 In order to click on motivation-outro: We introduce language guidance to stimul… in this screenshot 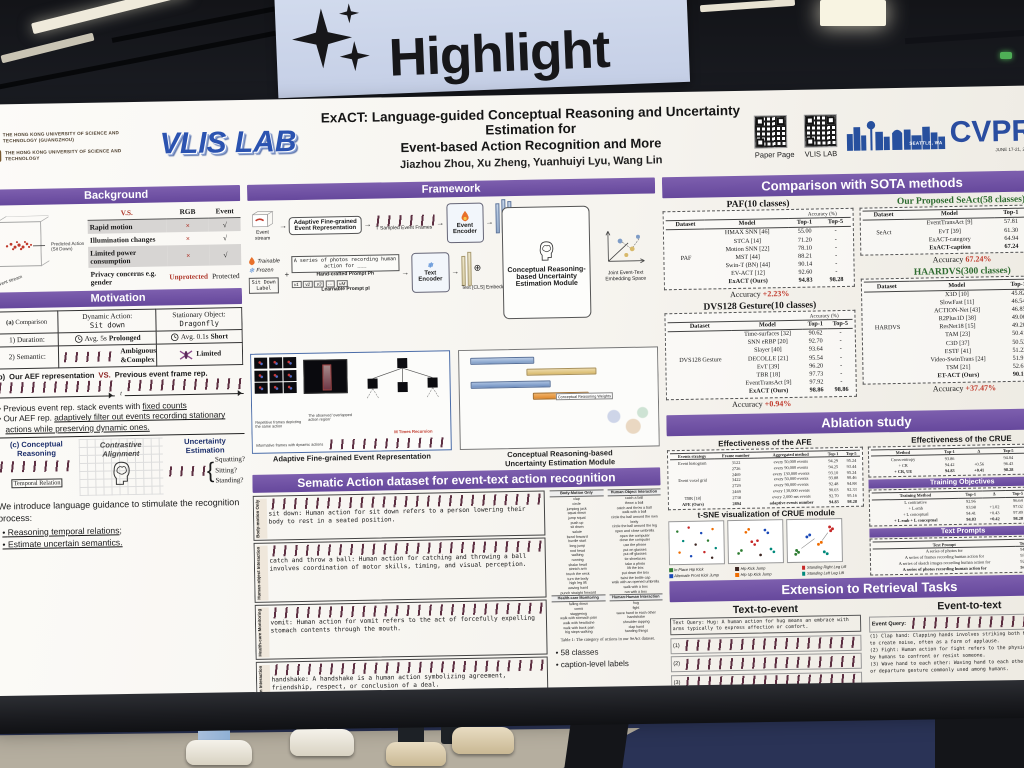, I will do `click(120, 510)`.